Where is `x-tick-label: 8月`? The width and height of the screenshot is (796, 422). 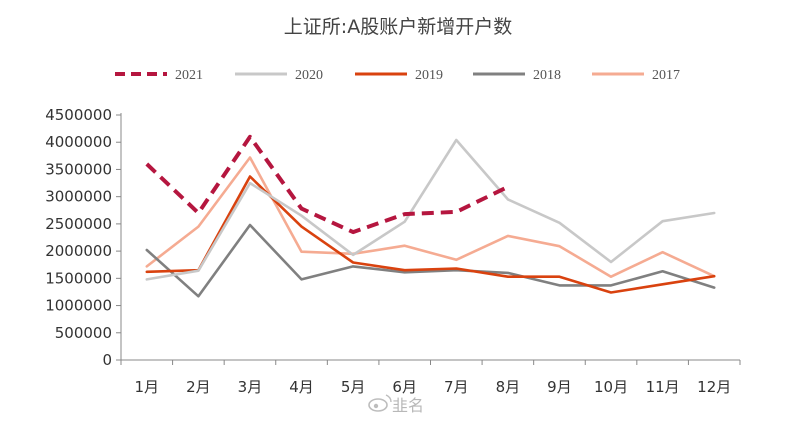
x-tick-label: 8月 is located at coordinates (508, 387).